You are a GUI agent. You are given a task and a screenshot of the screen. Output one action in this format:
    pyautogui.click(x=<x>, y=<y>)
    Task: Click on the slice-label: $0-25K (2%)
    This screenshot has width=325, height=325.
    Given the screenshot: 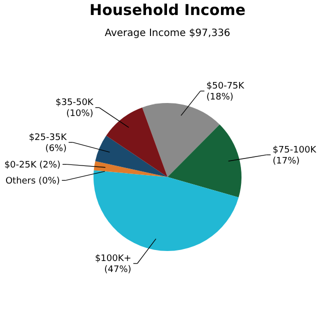 What is the action you would take?
    pyautogui.click(x=32, y=165)
    